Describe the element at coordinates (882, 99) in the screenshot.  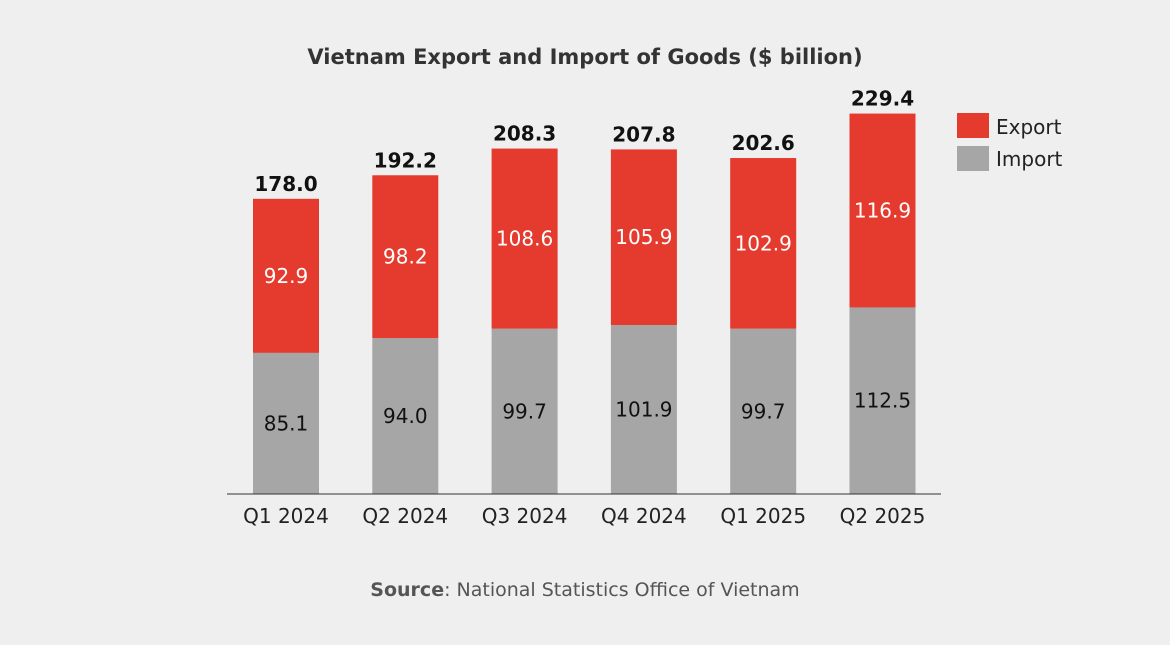
I see `total-label: 229.4` at that location.